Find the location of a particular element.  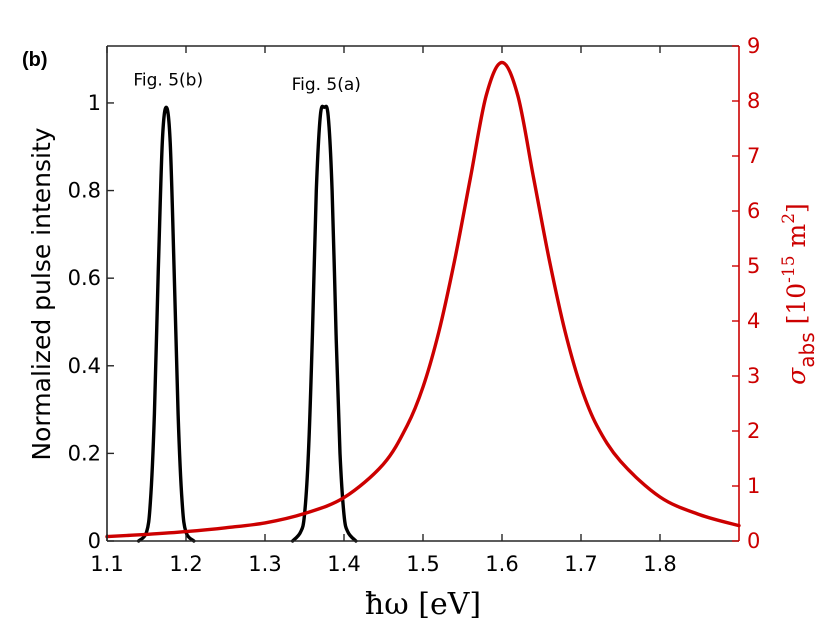

y2-tick-label: 2 is located at coordinates (753, 431).